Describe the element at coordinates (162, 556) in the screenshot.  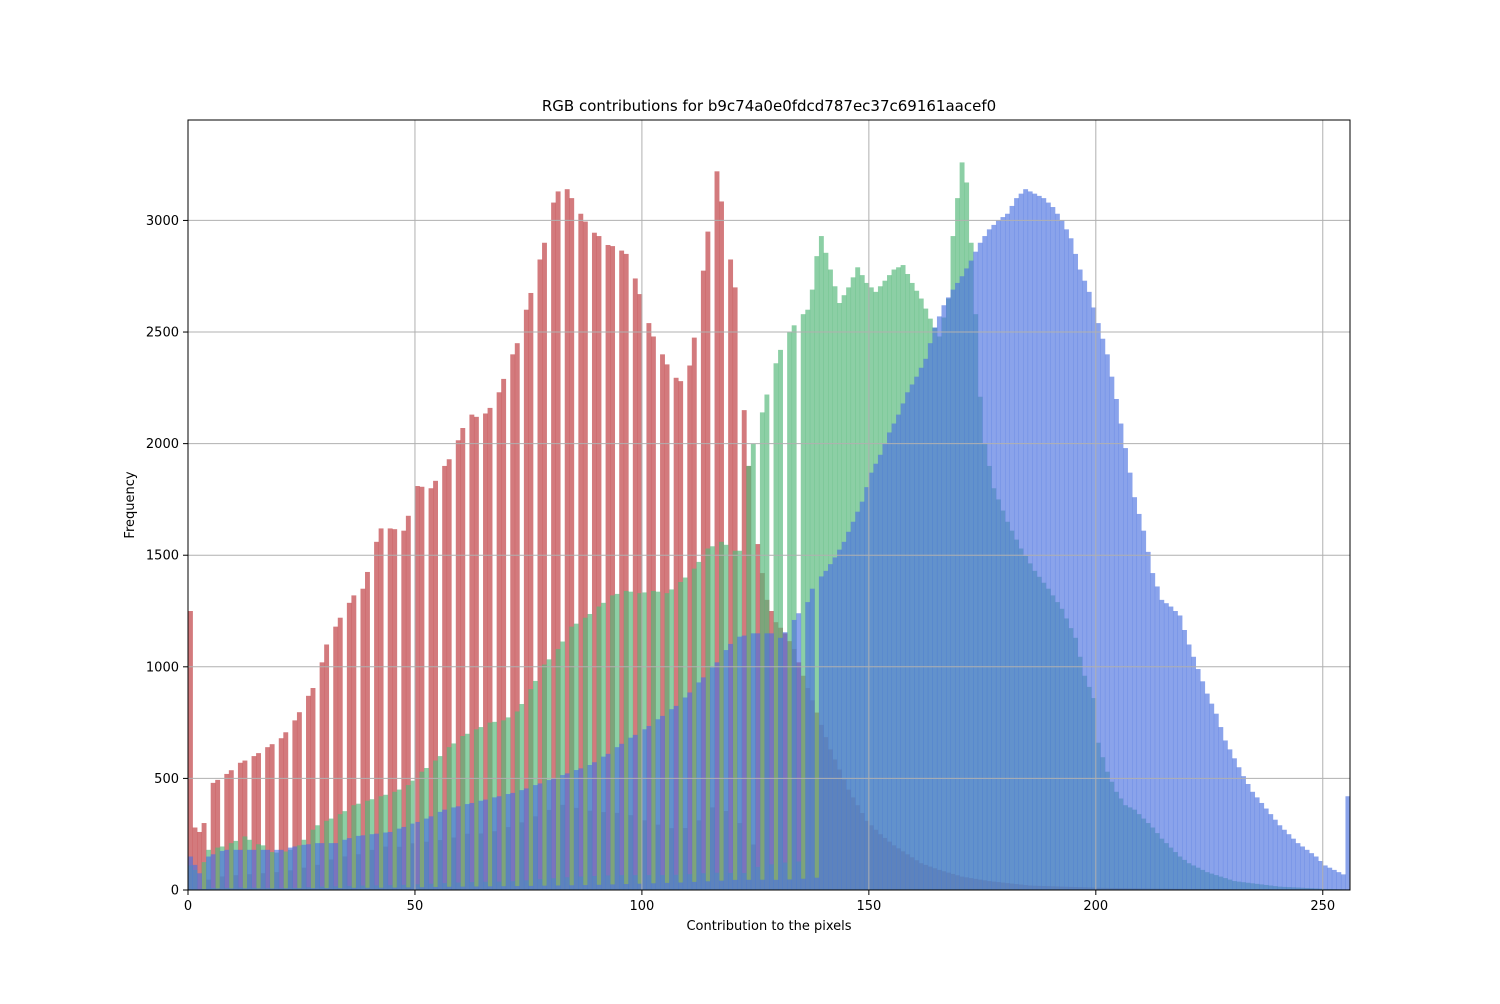
I see `y-tick-label: 1500` at that location.